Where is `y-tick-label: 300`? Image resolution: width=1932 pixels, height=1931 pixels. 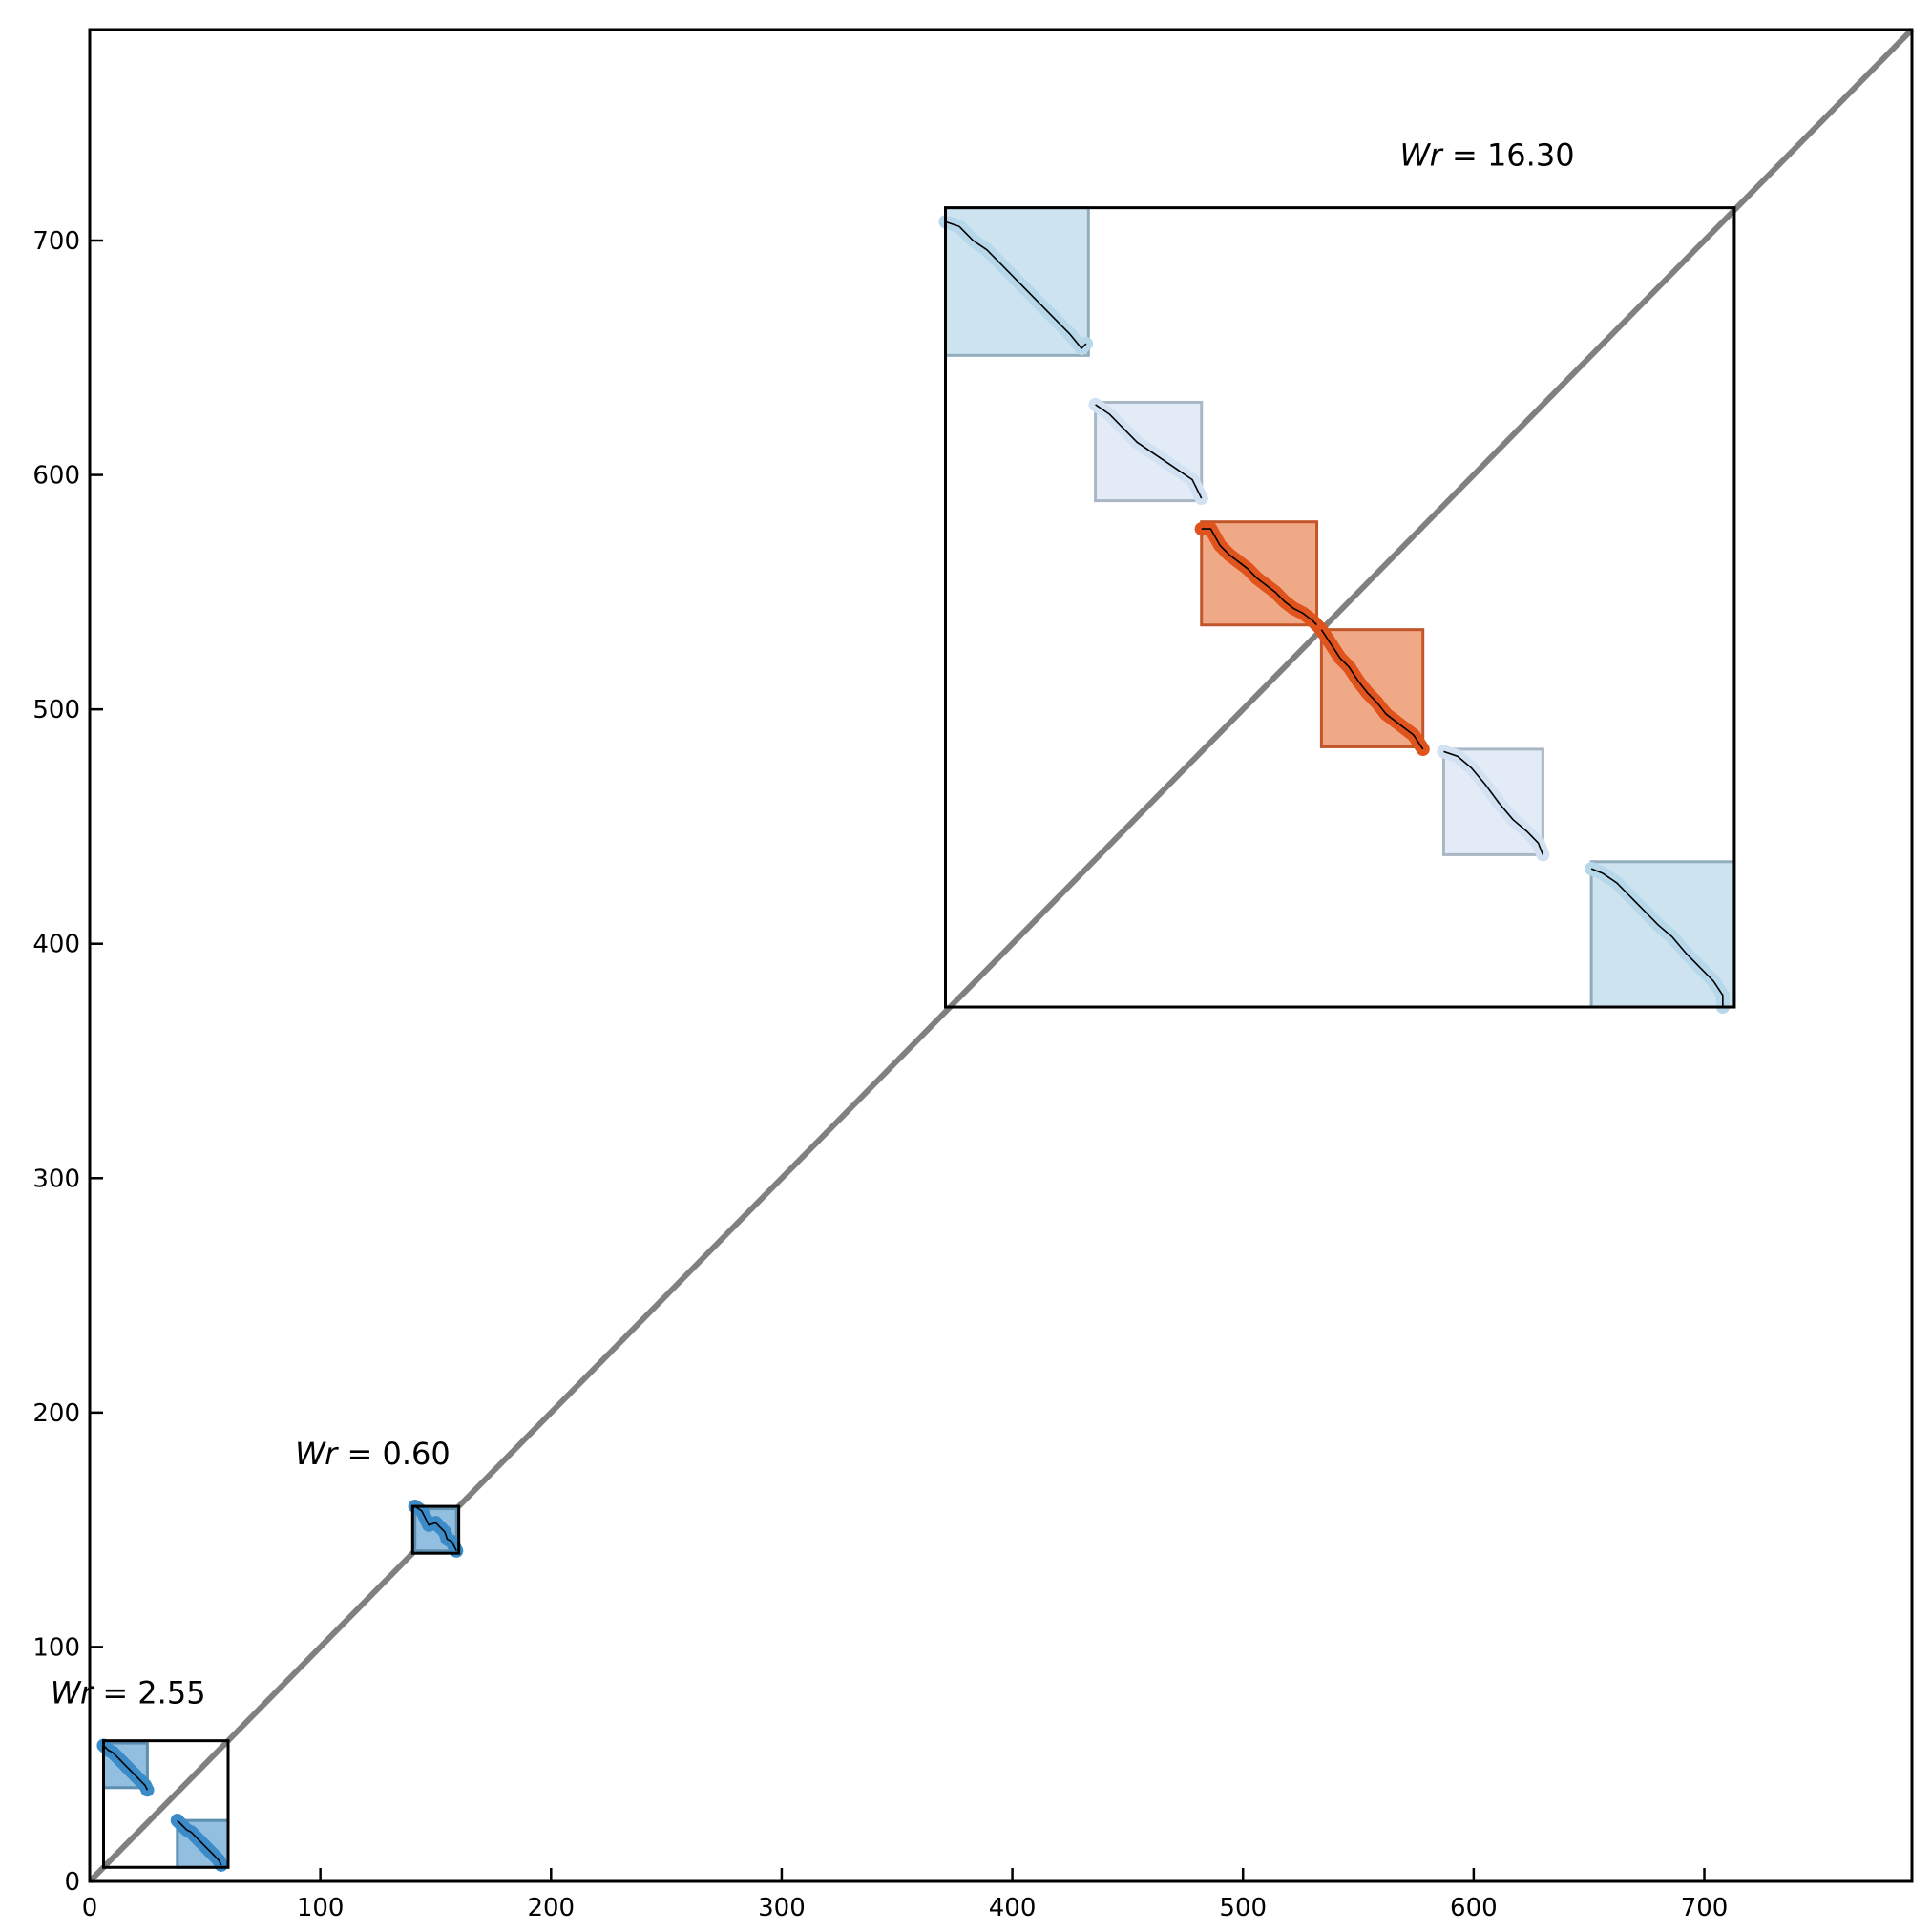 y-tick-label: 300 is located at coordinates (56, 1179).